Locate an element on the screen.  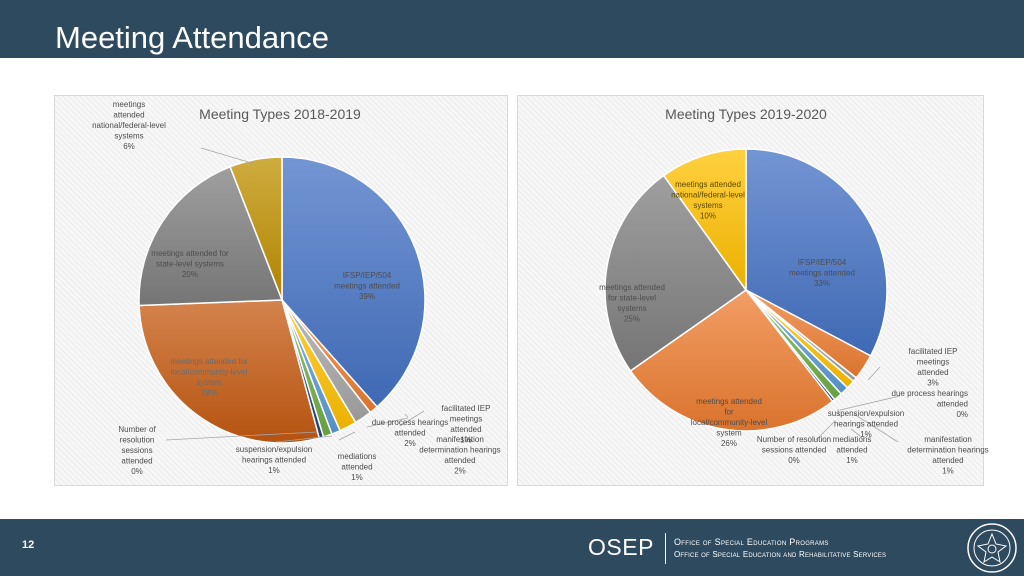
page-number: 12 is located at coordinates (28, 545).